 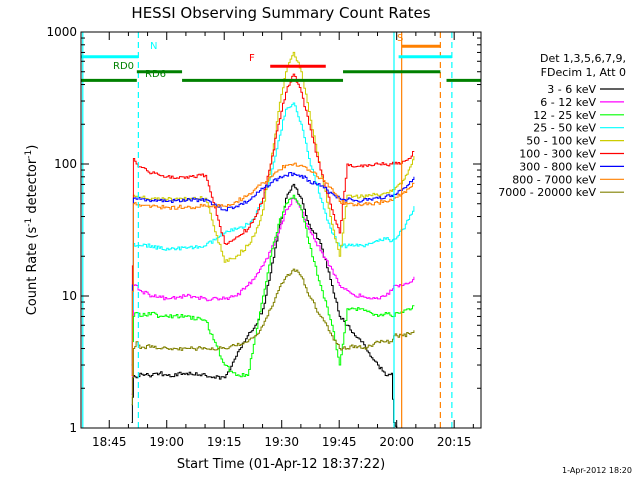 I want to click on y-tick-label-3: 100, so click(x=65, y=164).